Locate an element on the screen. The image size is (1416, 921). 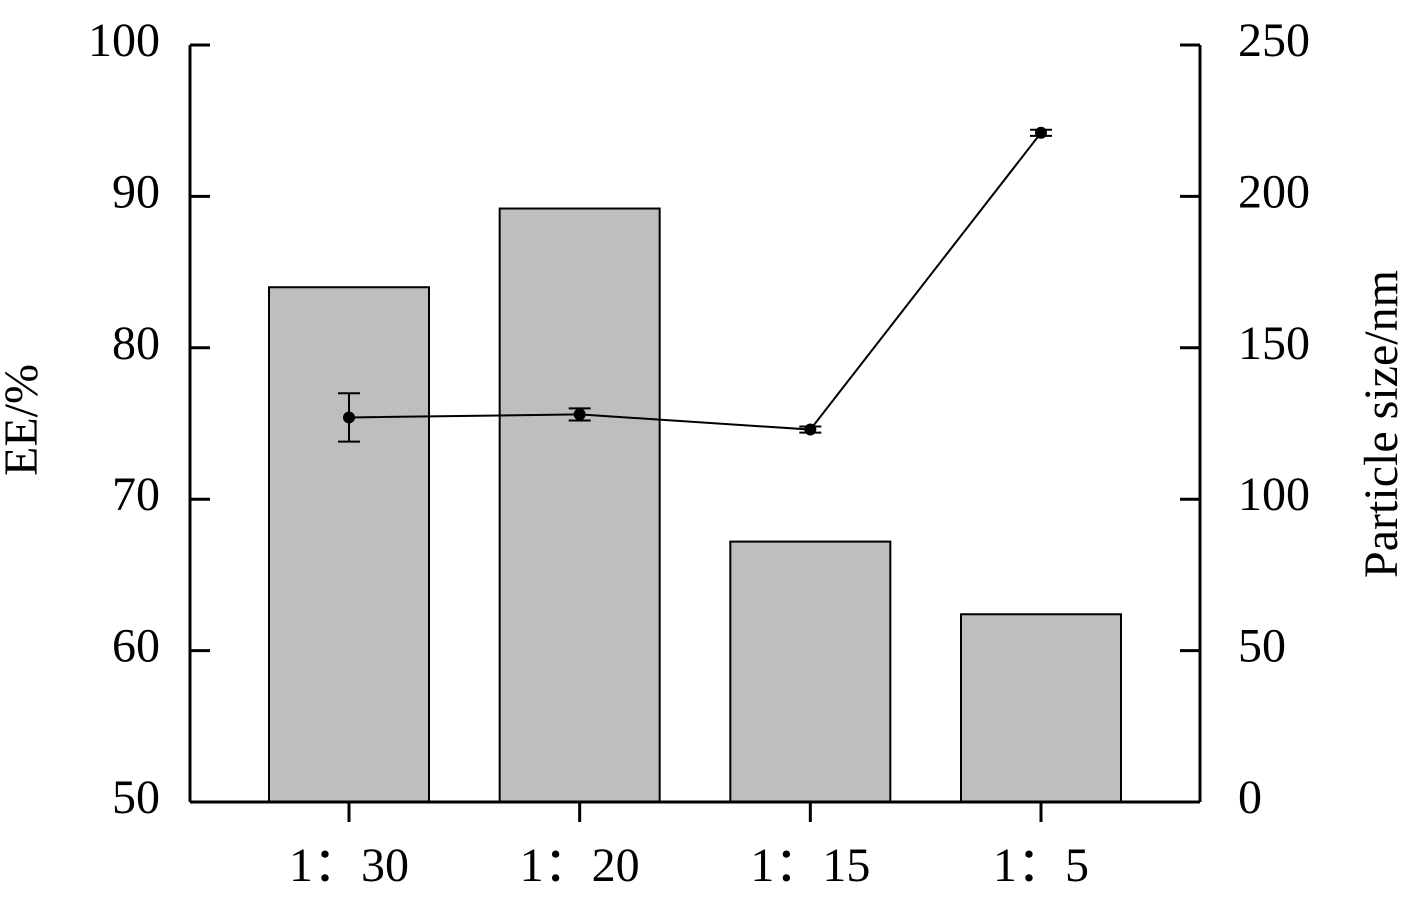
x-tick-label: 1：20 is located at coordinates (580, 865).